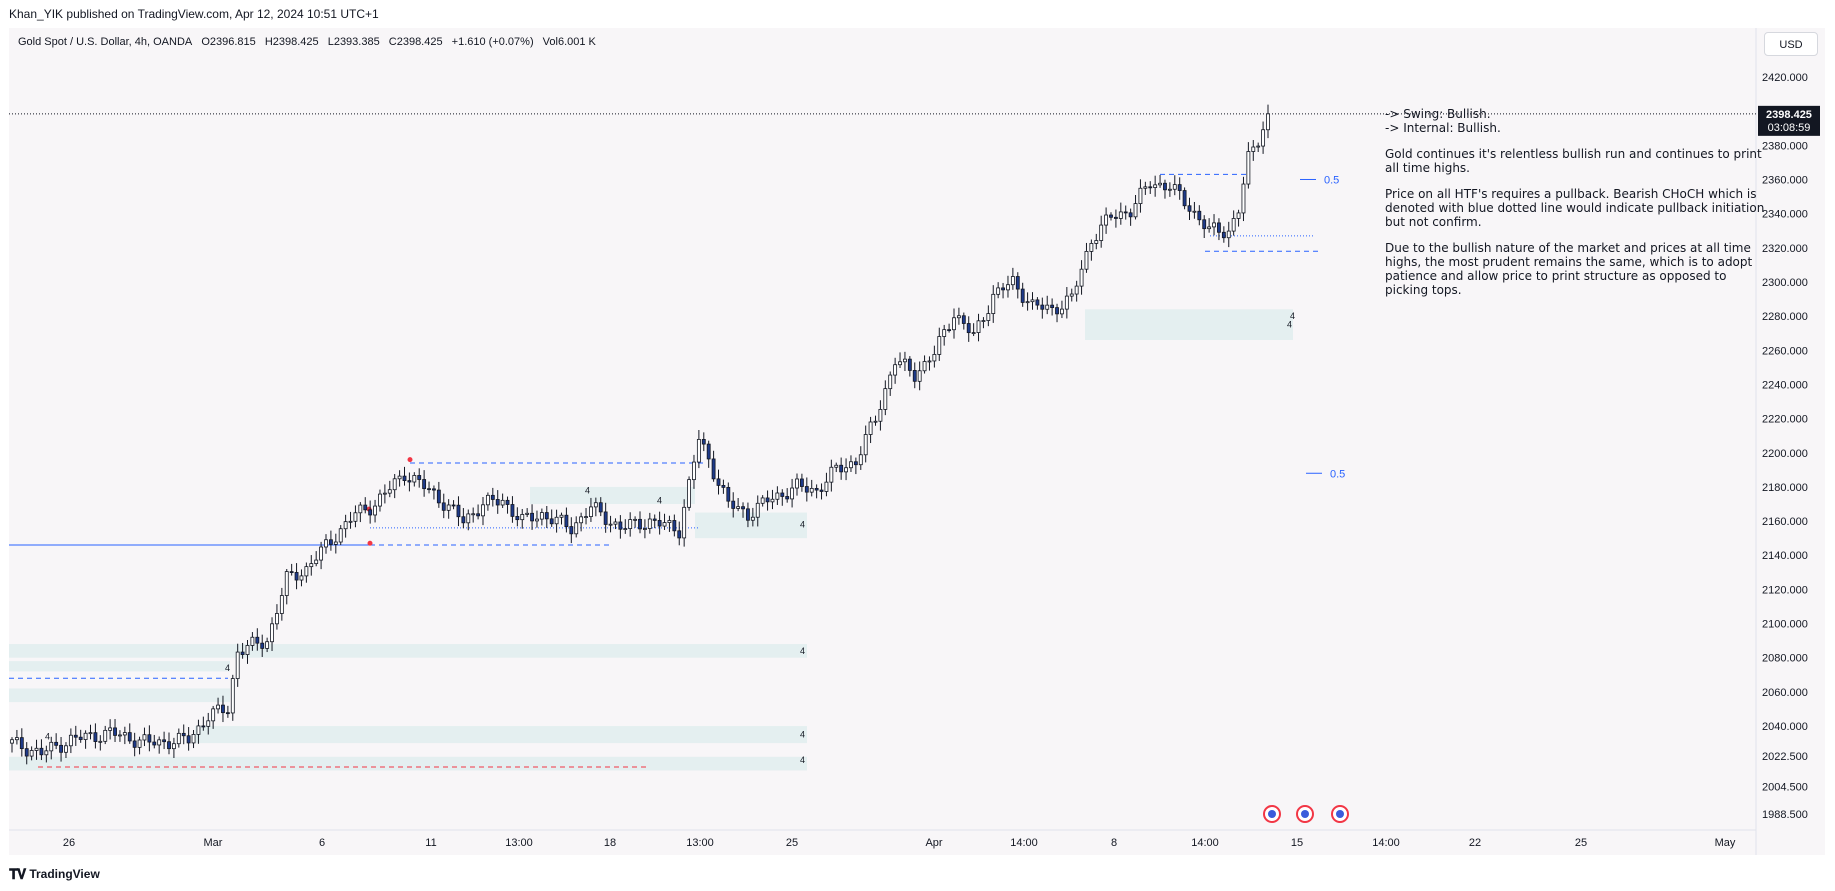 This screenshot has width=1835, height=891. I want to click on x-tick-label: 11, so click(430, 843).